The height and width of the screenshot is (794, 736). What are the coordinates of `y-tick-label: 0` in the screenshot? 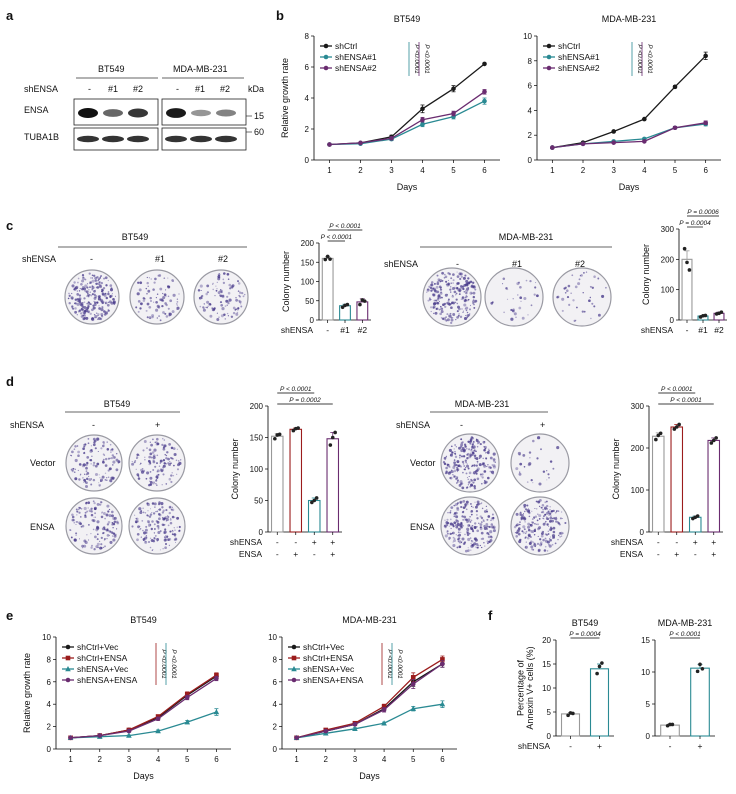 It's located at (307, 160).